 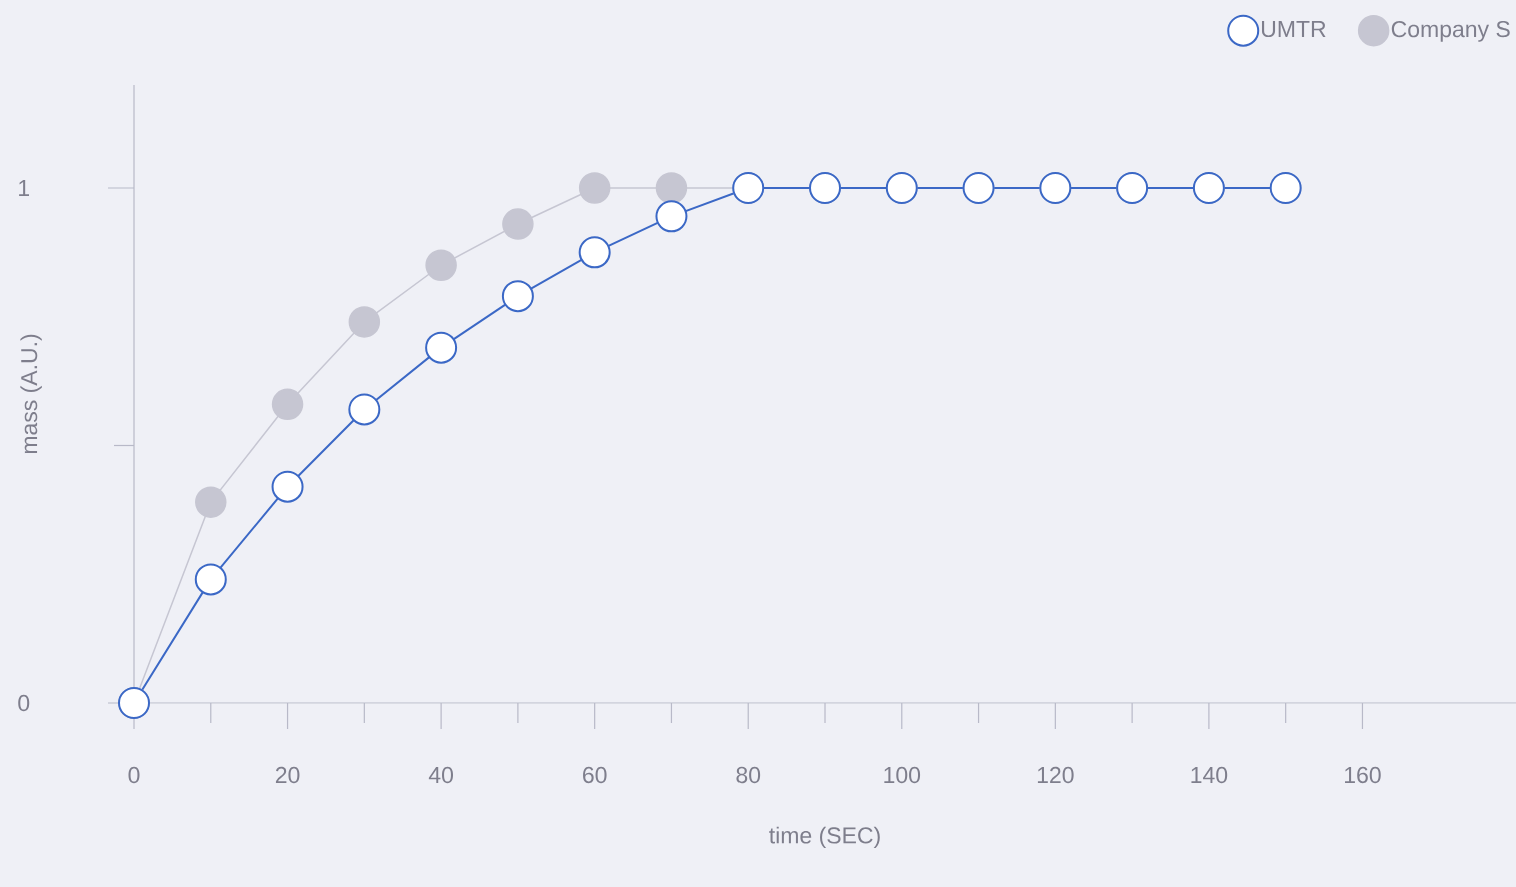 What do you see at coordinates (1209, 775) in the screenshot?
I see `x-tick-label: 140` at bounding box center [1209, 775].